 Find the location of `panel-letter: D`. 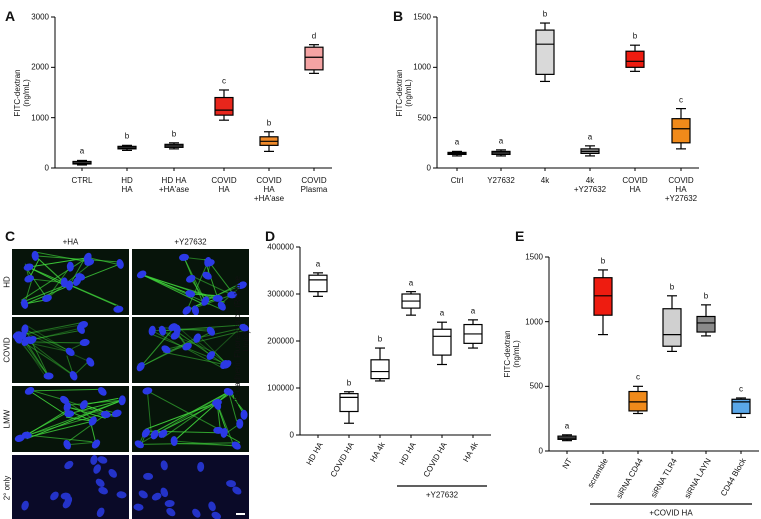

panel-letter: D is located at coordinates (270, 236).